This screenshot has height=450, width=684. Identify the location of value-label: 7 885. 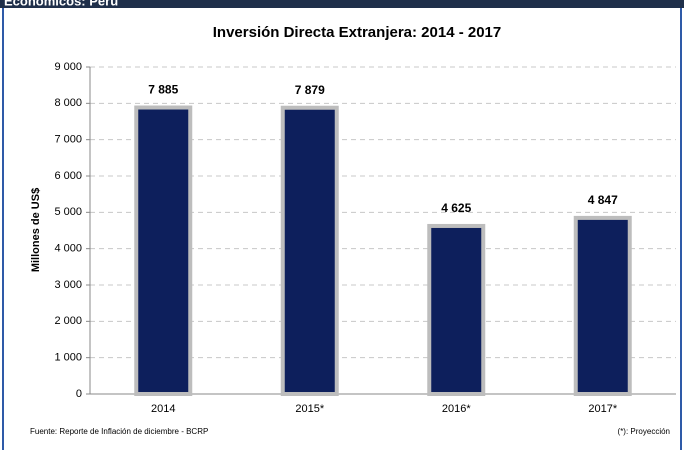
(163, 90).